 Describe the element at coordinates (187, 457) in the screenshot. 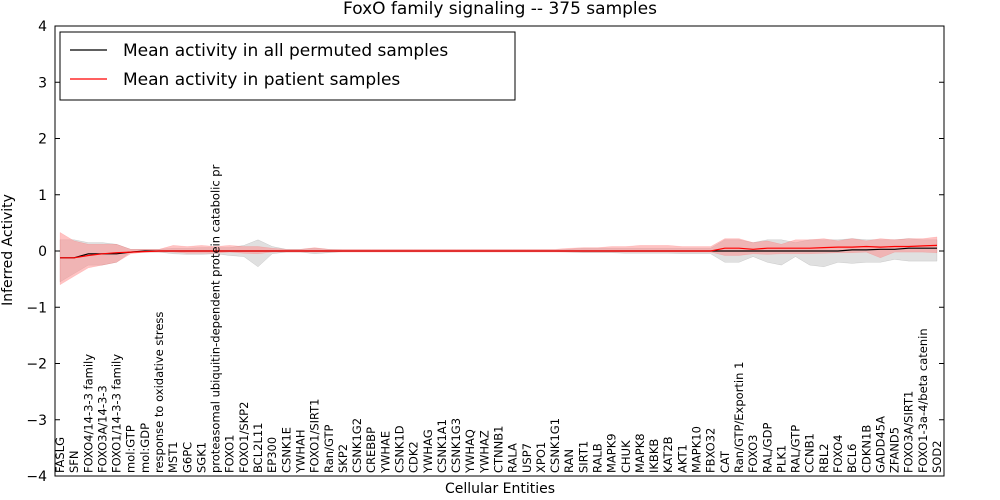

I see `x-tick-label: G6PC` at that location.